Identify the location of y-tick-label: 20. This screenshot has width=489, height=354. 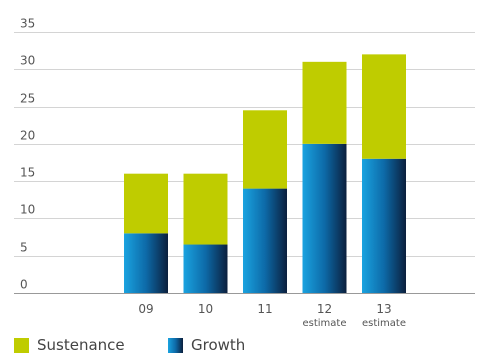
(27, 136).